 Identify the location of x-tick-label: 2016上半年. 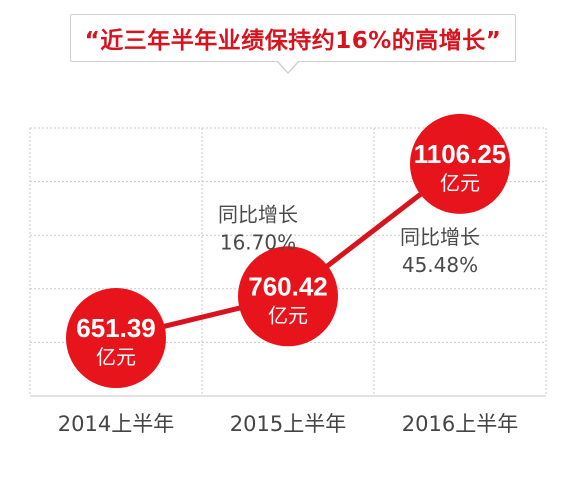
(460, 424).